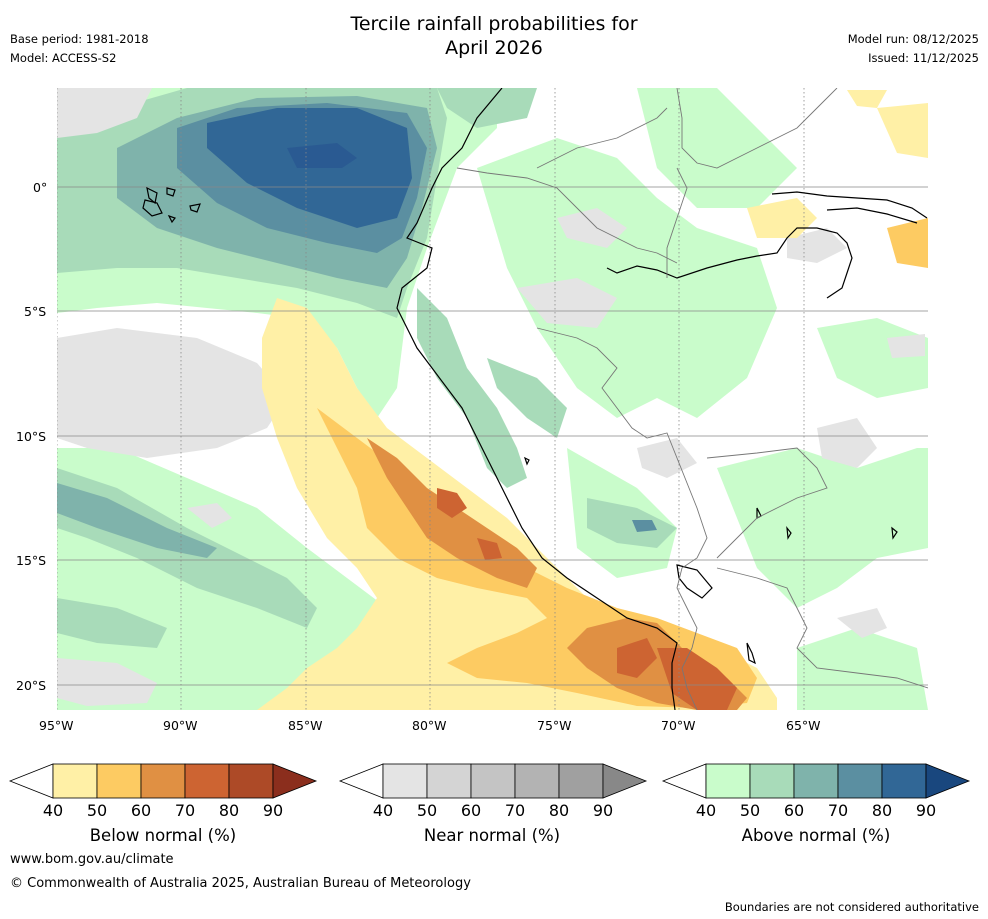 The height and width of the screenshot is (919, 988). What do you see at coordinates (603, 810) in the screenshot?
I see `colorbar-near-tick: 90` at bounding box center [603, 810].